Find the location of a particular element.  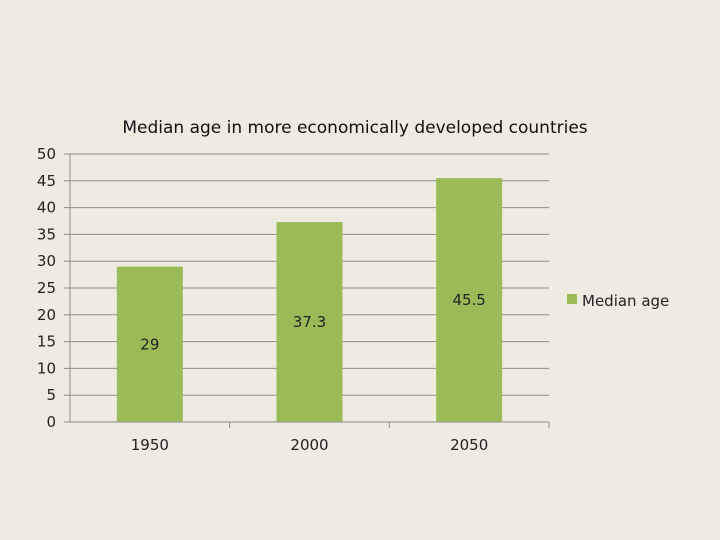

bar-1950 is located at coordinates (149, 344).